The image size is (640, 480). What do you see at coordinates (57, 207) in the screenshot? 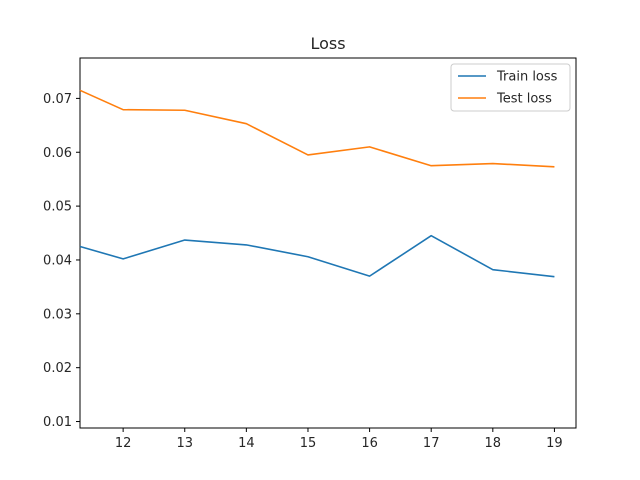
I see `y-tick-label: 0.05` at bounding box center [57, 207].